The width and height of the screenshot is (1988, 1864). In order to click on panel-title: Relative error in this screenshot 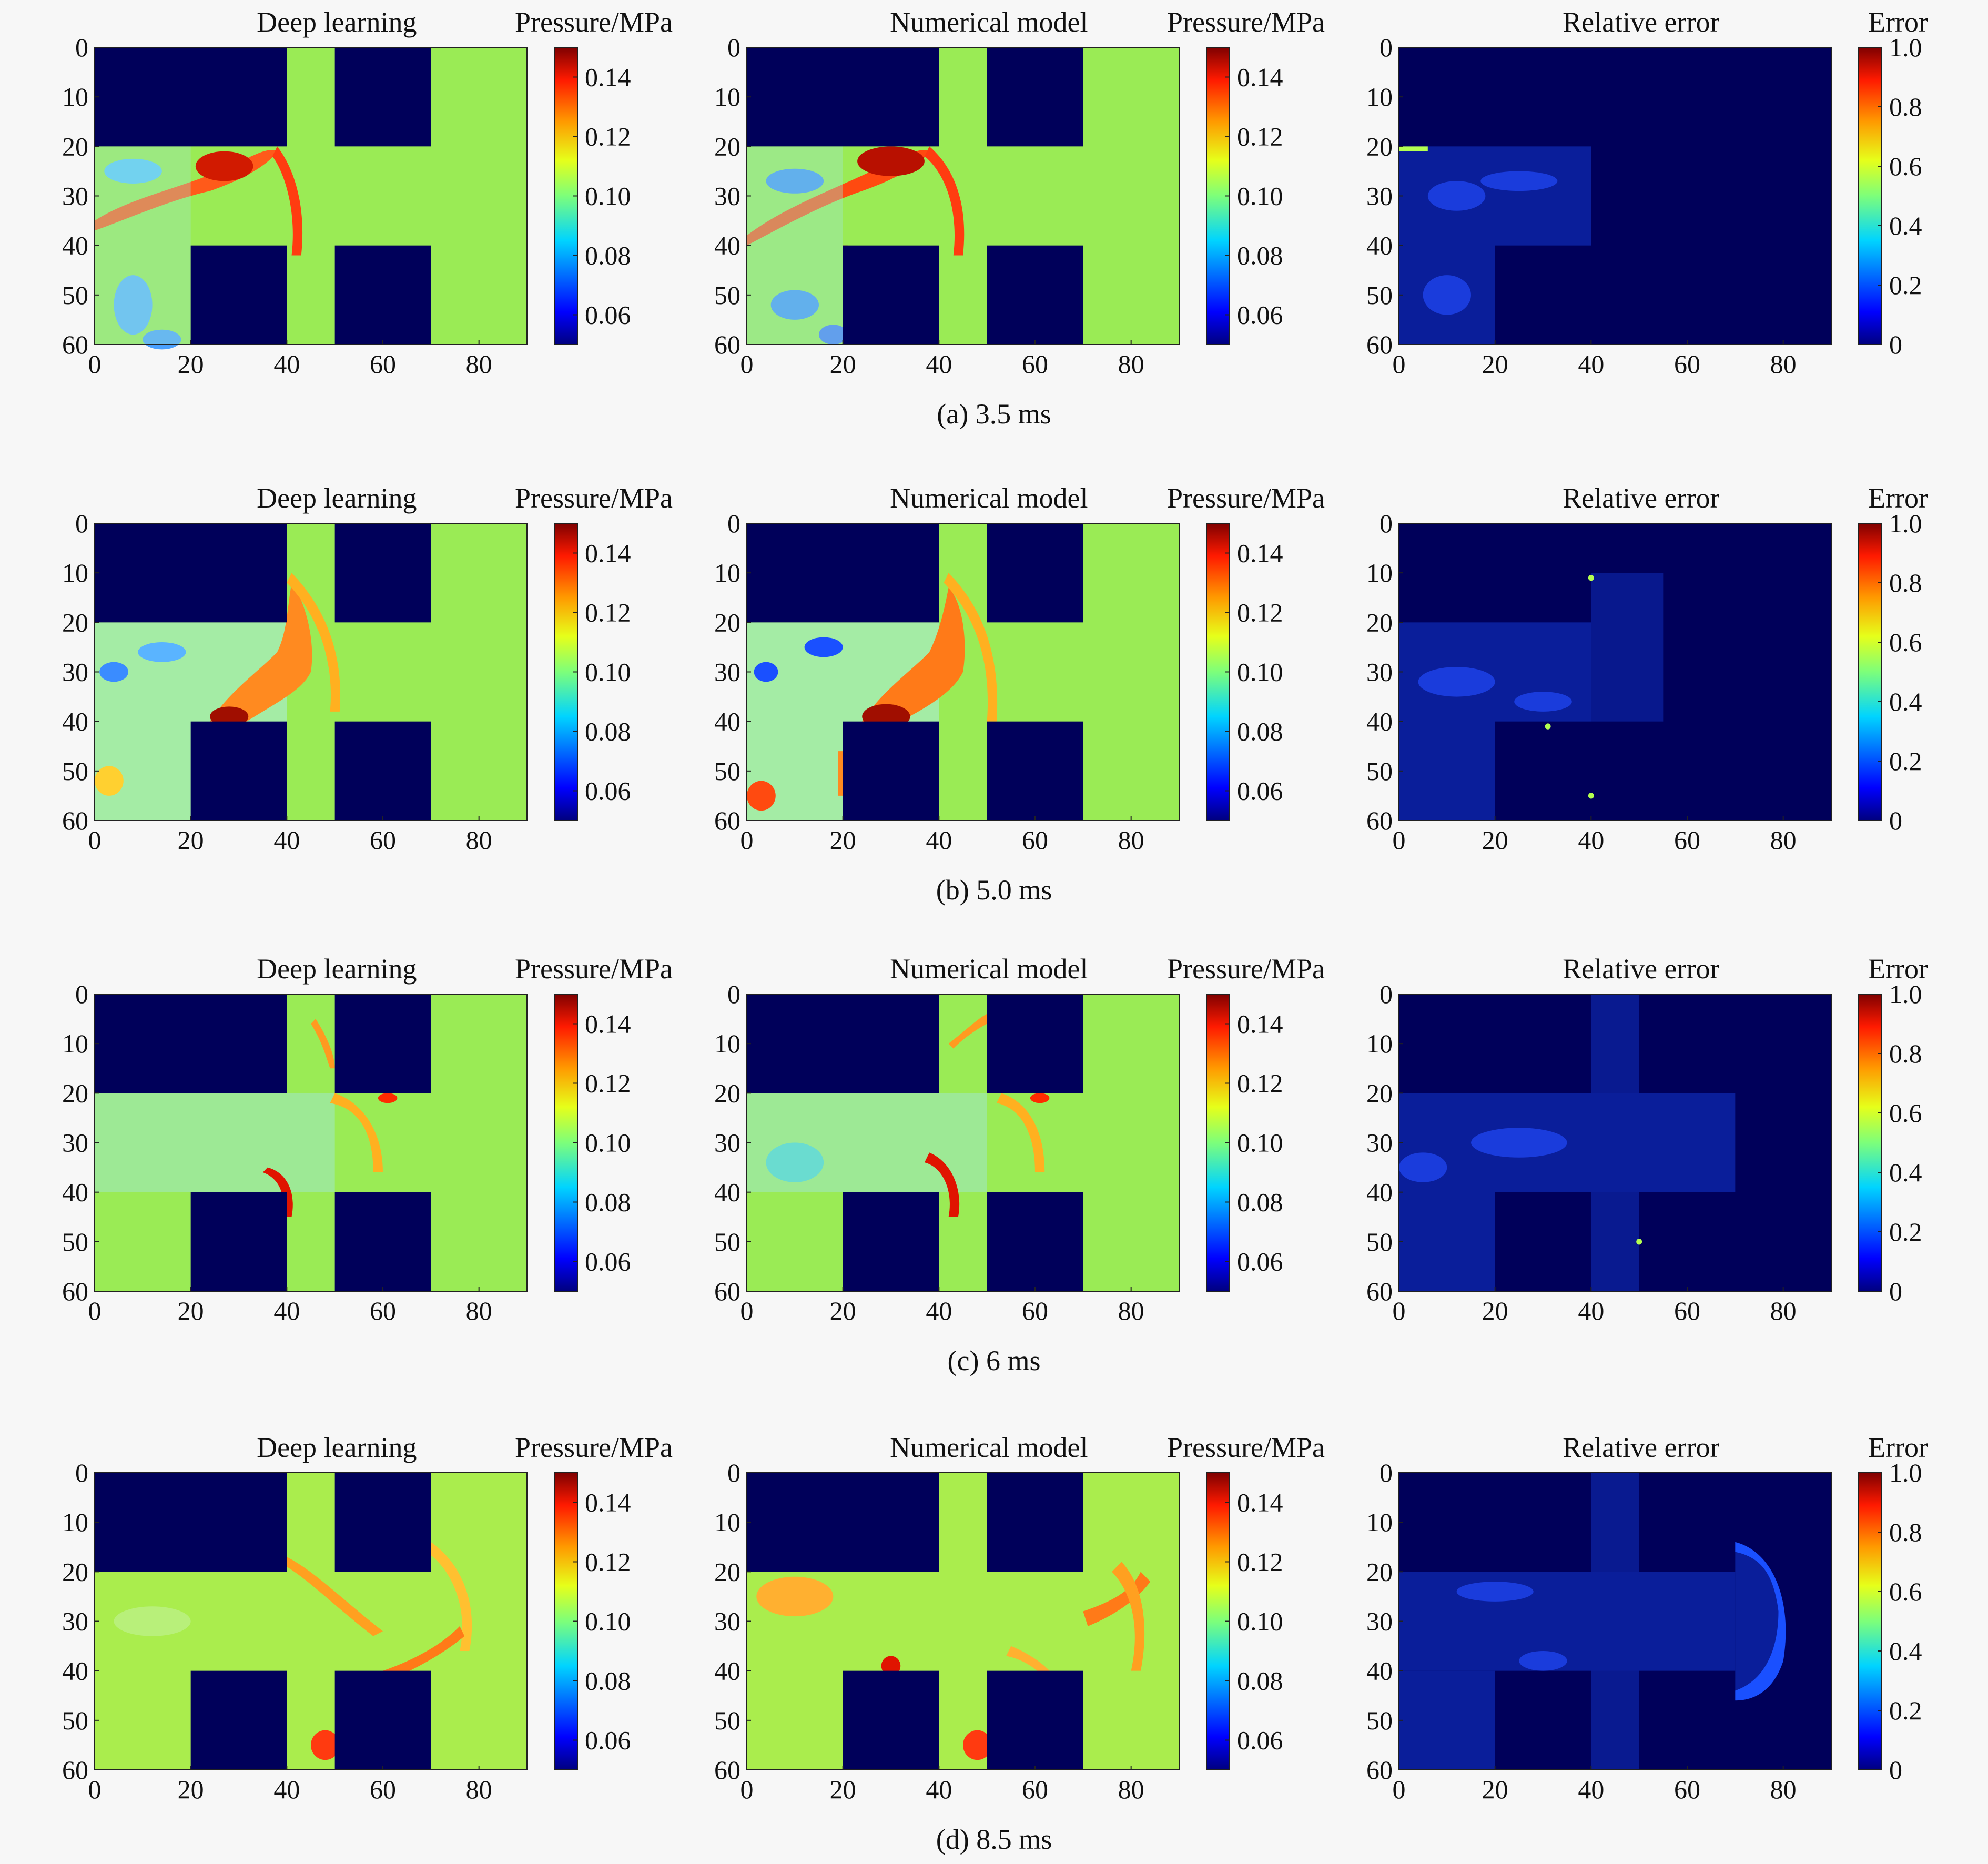, I will do `click(1641, 1447)`.